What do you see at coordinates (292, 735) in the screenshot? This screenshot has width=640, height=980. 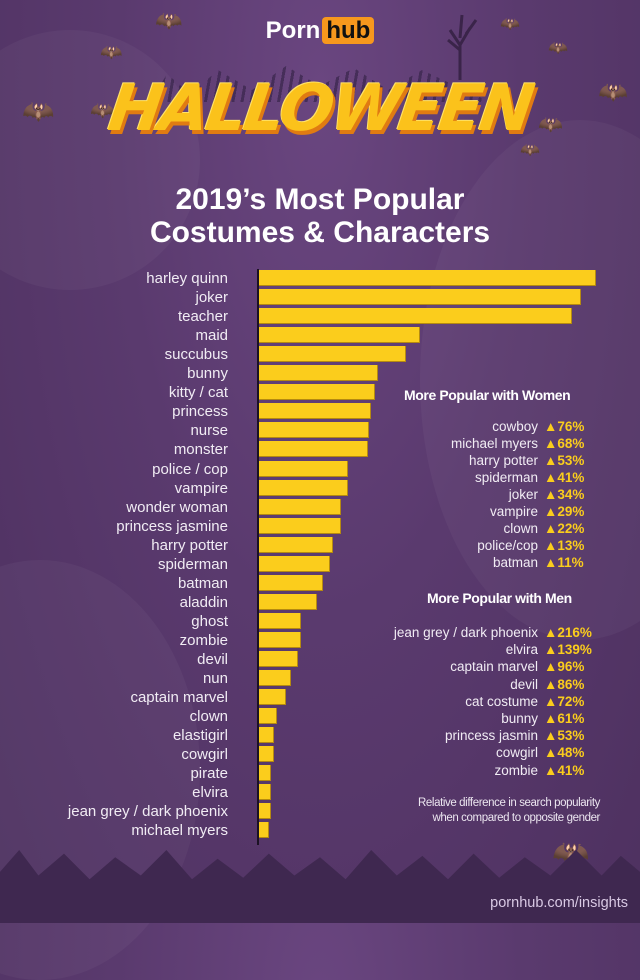 I see `men-list-item: princess jasmin ▲53%` at bounding box center [292, 735].